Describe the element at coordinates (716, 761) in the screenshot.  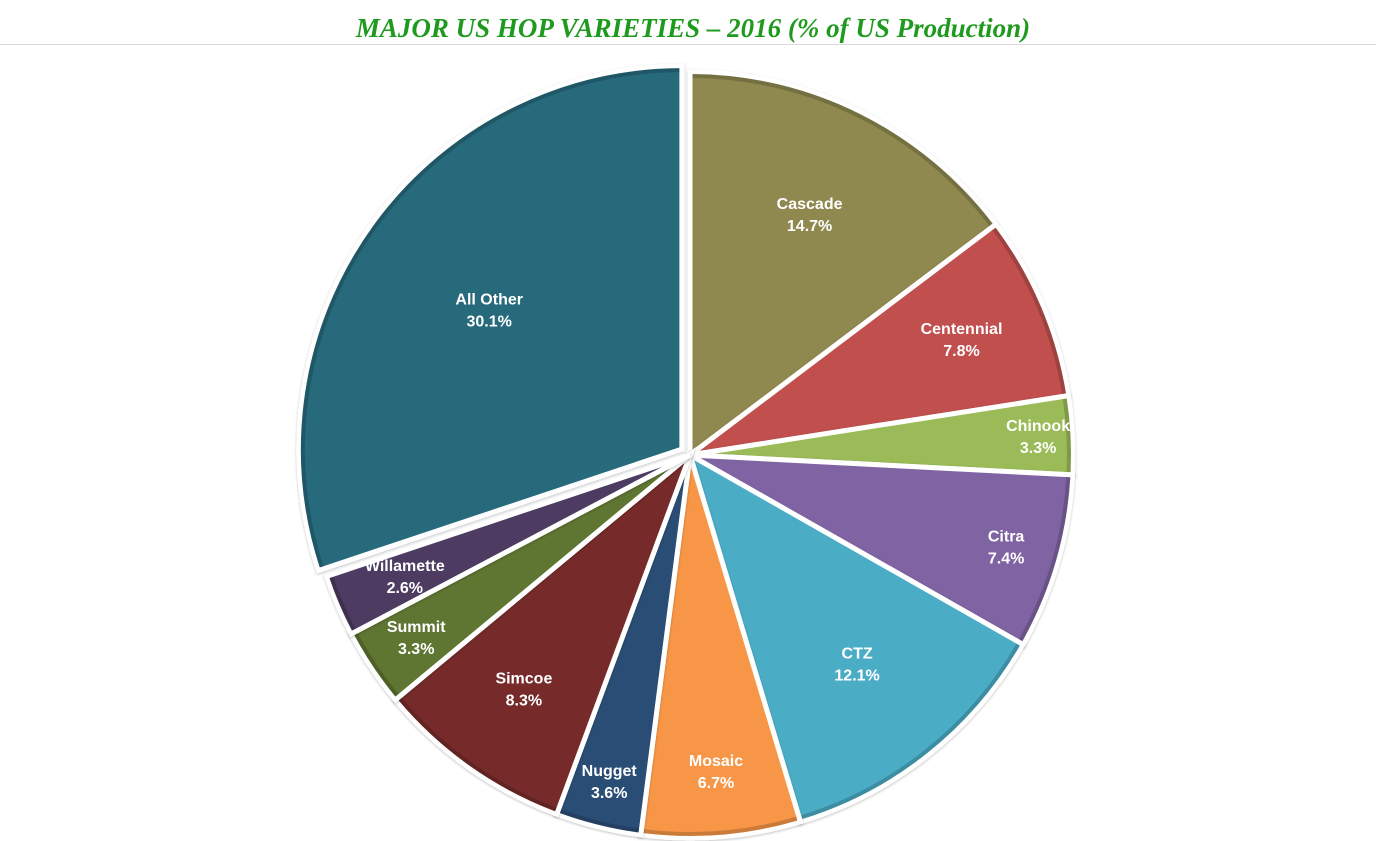
I see `slice-label-mosaic: Mosaic` at that location.